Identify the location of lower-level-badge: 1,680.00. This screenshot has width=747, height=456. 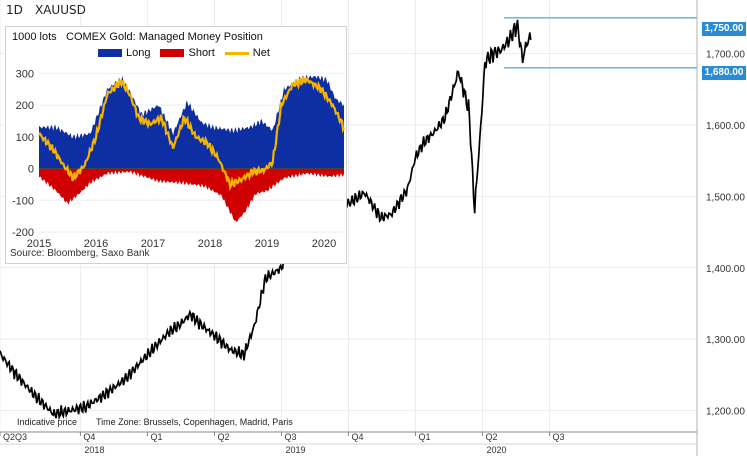
(724, 73).